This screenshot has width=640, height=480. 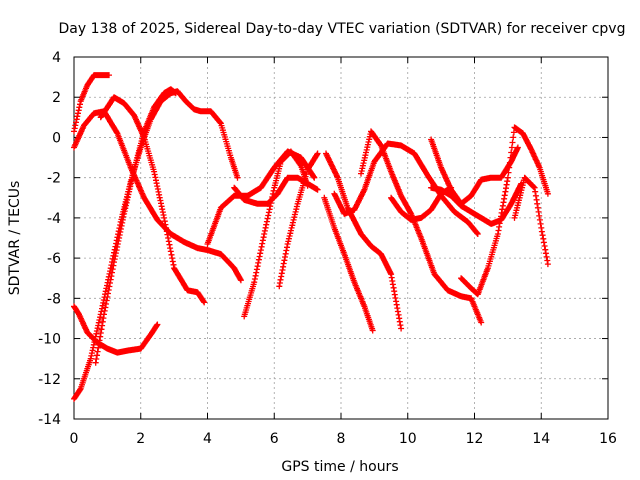 I want to click on y-tick-label: 0, so click(x=56, y=138).